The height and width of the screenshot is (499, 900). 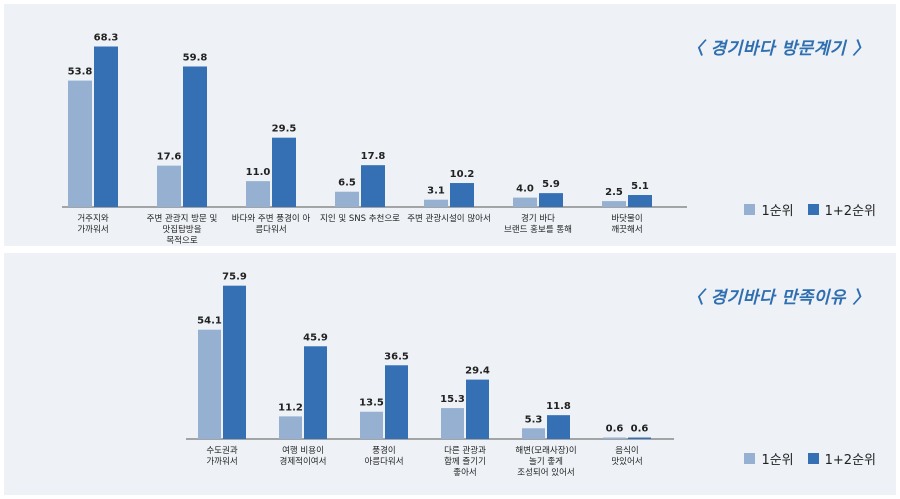 I want to click on category-label: 수도권과, so click(x=221, y=450).